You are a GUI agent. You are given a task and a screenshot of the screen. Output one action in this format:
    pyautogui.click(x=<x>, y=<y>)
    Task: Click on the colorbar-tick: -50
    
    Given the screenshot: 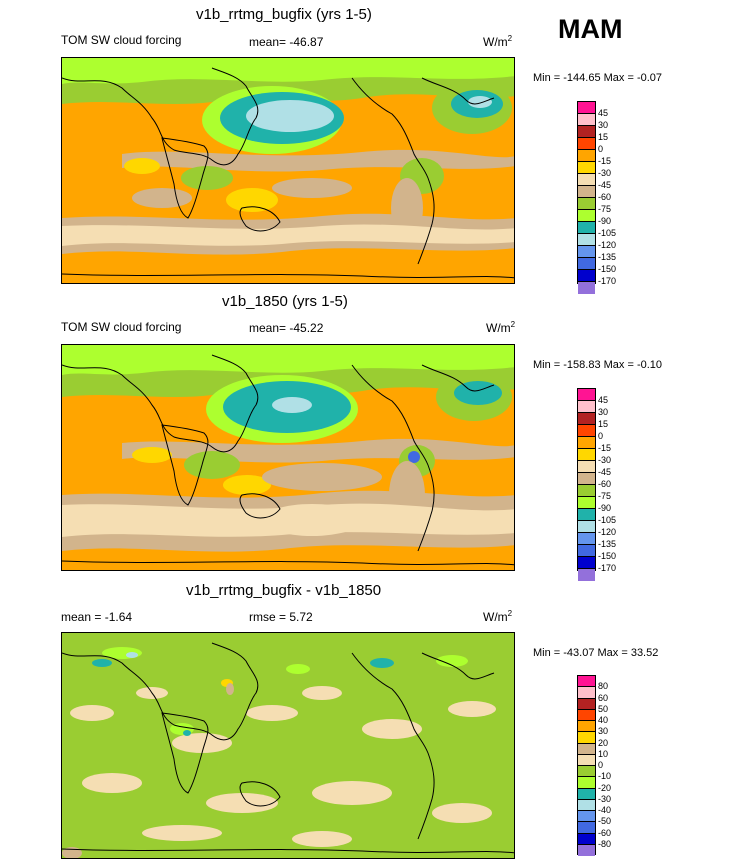 What is the action you would take?
    pyautogui.click(x=605, y=821)
    